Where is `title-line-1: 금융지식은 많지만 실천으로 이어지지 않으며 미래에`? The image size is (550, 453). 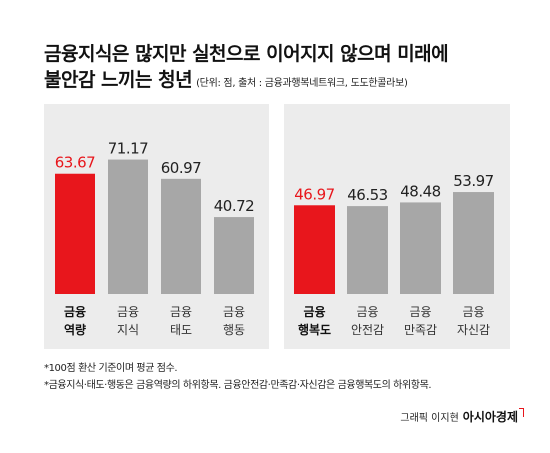
title-line-1: 금융지식은 많지만 실천으로 이어지지 않으며 미래에 is located at coordinates (246, 54).